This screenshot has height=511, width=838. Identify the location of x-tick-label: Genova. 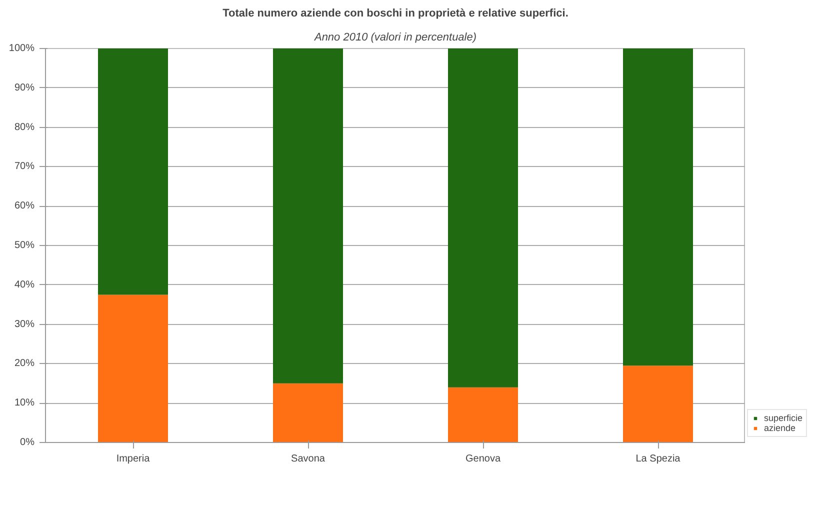
(483, 459).